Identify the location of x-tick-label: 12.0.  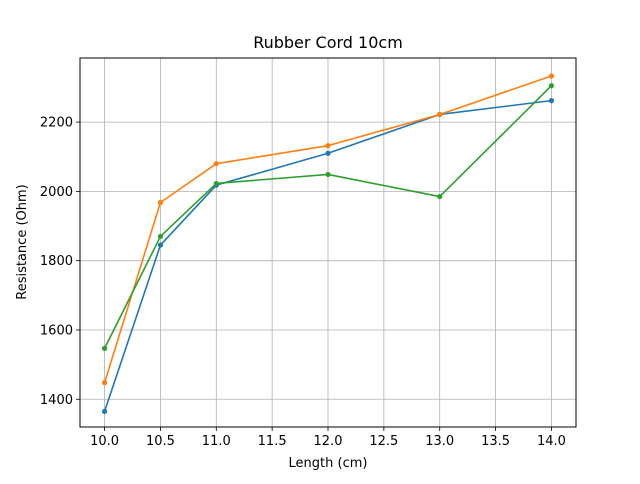
(328, 441).